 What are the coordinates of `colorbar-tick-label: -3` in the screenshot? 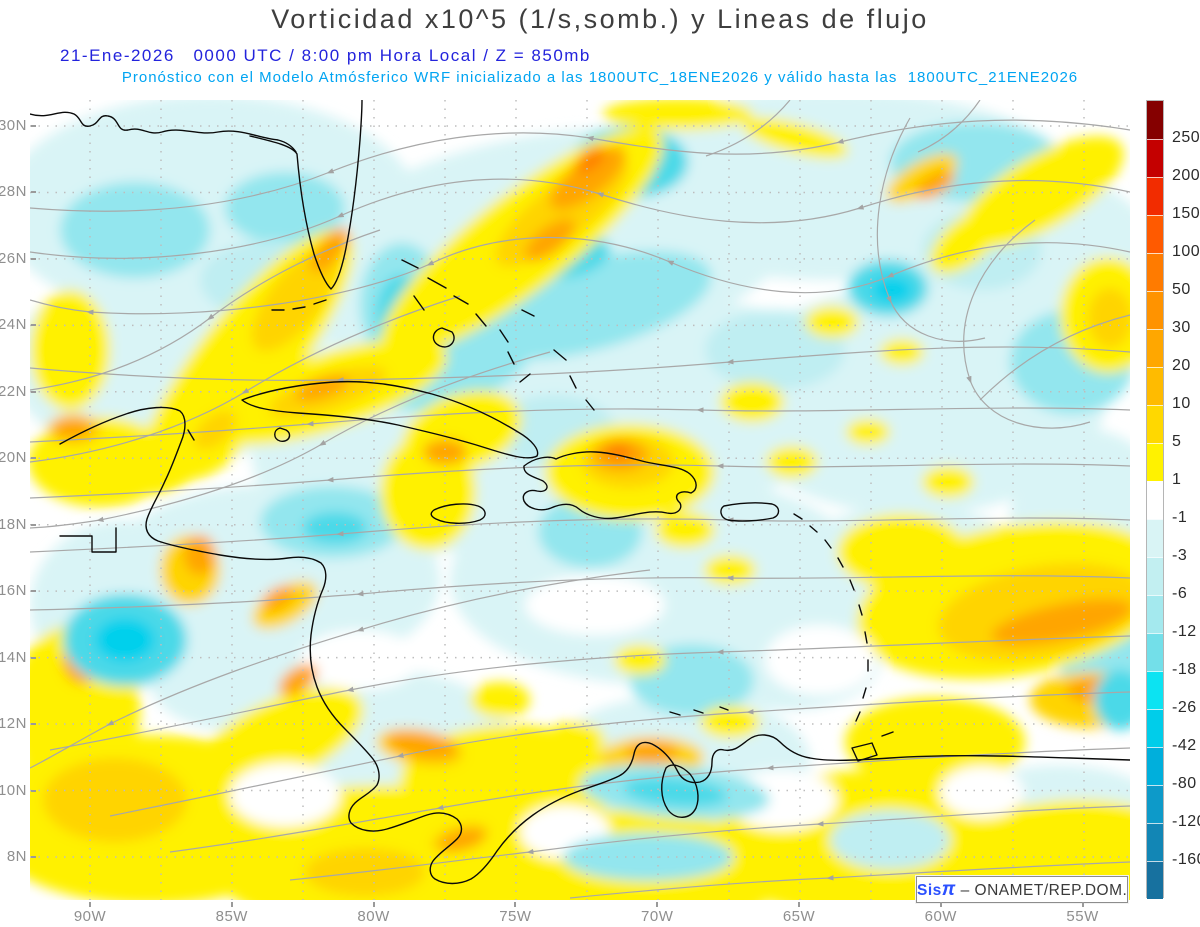 It's located at (1180, 555).